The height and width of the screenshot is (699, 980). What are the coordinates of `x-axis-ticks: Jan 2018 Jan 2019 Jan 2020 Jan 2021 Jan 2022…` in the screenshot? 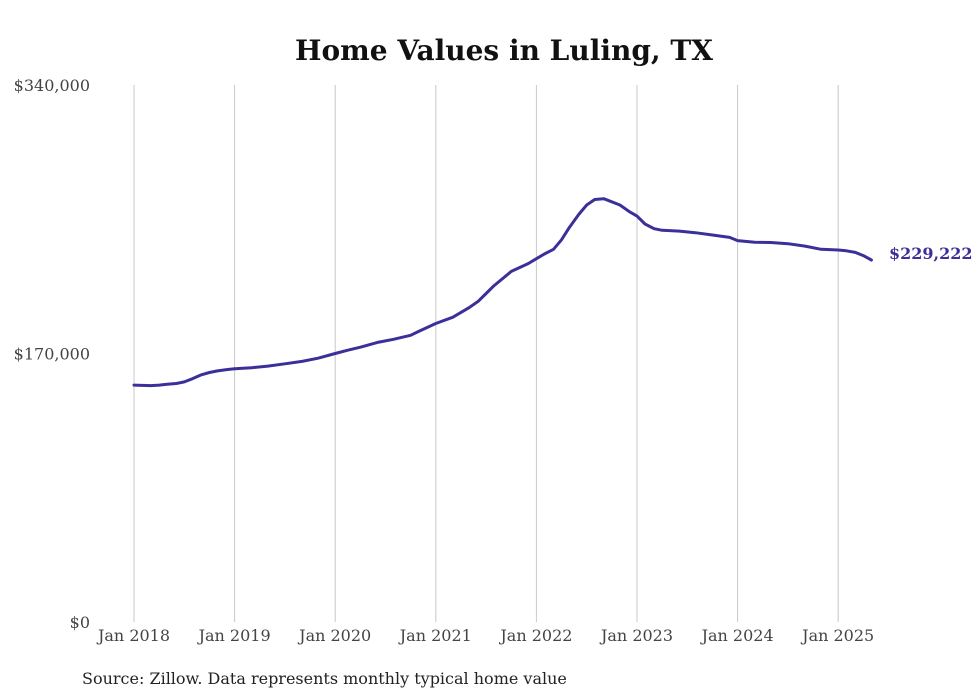 It's located at (485, 635).